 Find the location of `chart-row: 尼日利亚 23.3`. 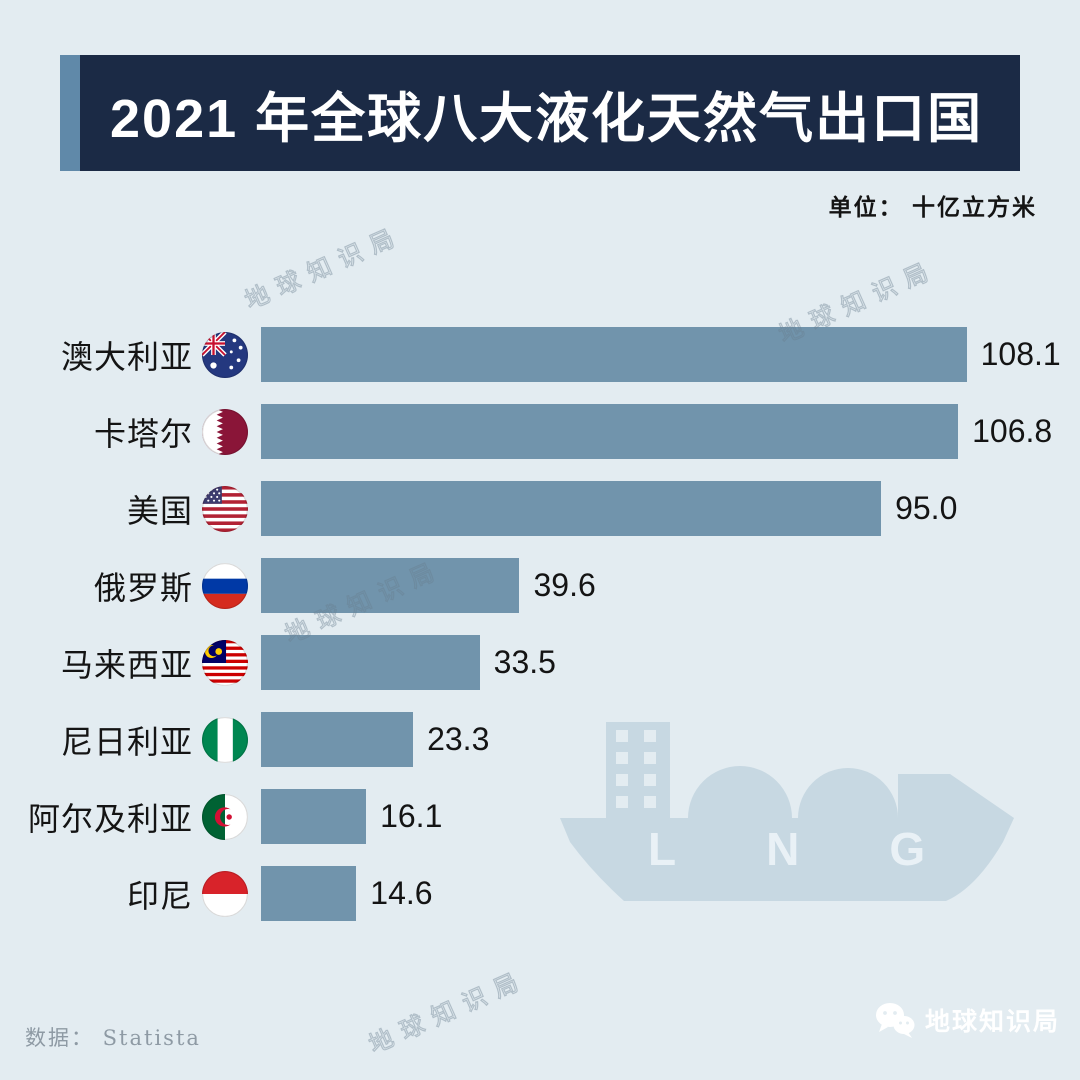

chart-row: 尼日利亚 23.3 is located at coordinates (545, 739).